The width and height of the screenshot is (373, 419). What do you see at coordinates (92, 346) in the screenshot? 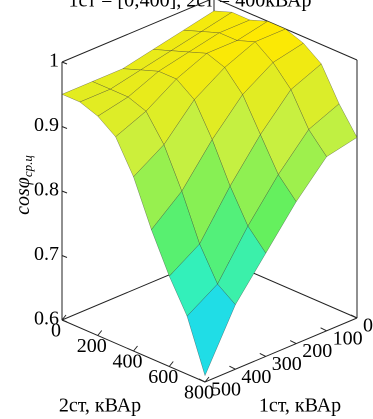
I see `x-tick-label: 200` at bounding box center [92, 346].